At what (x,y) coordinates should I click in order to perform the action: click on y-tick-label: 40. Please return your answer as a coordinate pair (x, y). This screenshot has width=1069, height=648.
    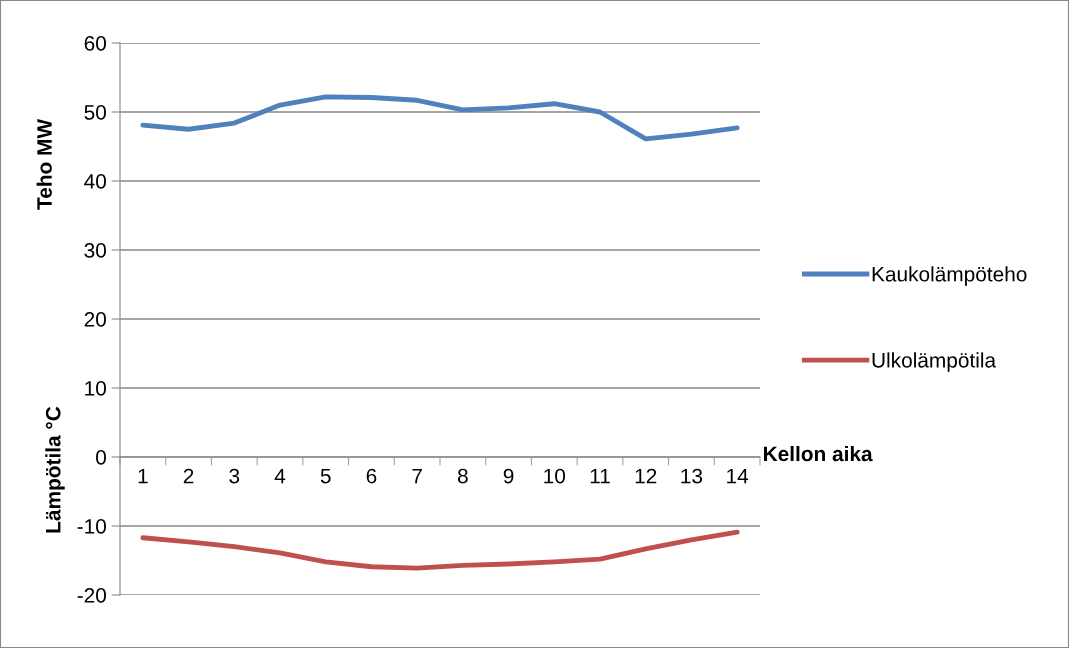
    Looking at the image, I should click on (95, 181).